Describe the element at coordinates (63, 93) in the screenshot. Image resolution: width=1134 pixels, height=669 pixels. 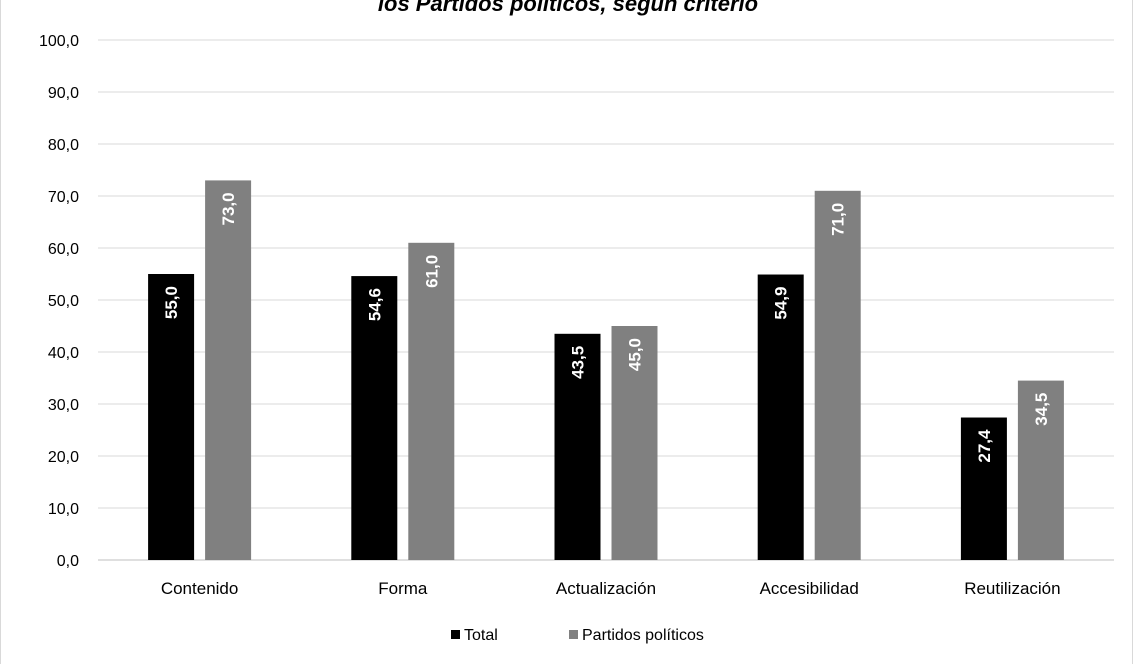
I see `y-tick-label: 90,0` at that location.